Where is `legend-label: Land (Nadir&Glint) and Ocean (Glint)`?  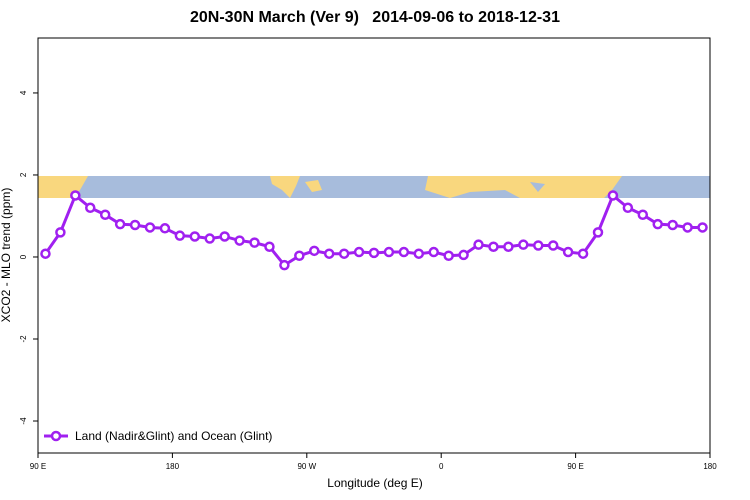
legend-label: Land (Nadir&Glint) and Ocean (Glint) is located at coordinates (173, 436).